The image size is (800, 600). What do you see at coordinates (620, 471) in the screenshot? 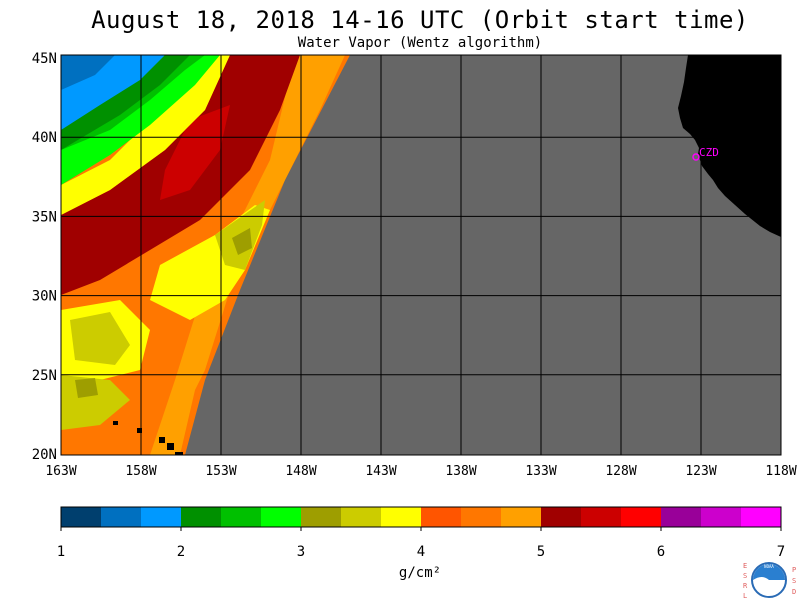
I see `lon-label-128W: 128W` at bounding box center [620, 471].